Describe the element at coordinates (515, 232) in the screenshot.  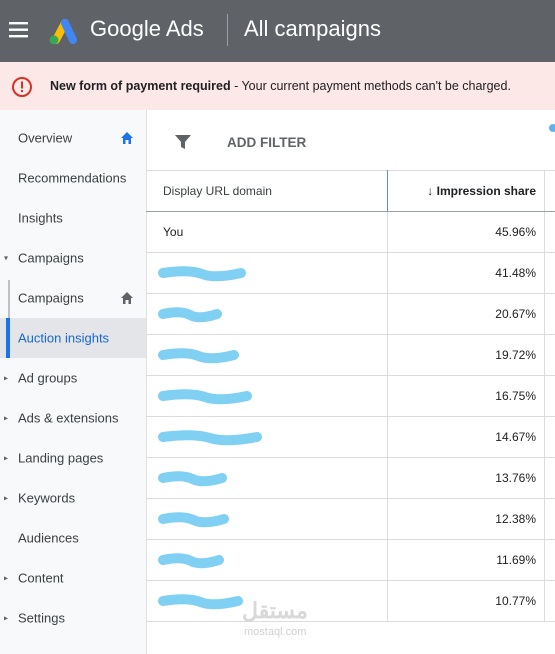
I see `impression-share-cell: 45.96%` at that location.